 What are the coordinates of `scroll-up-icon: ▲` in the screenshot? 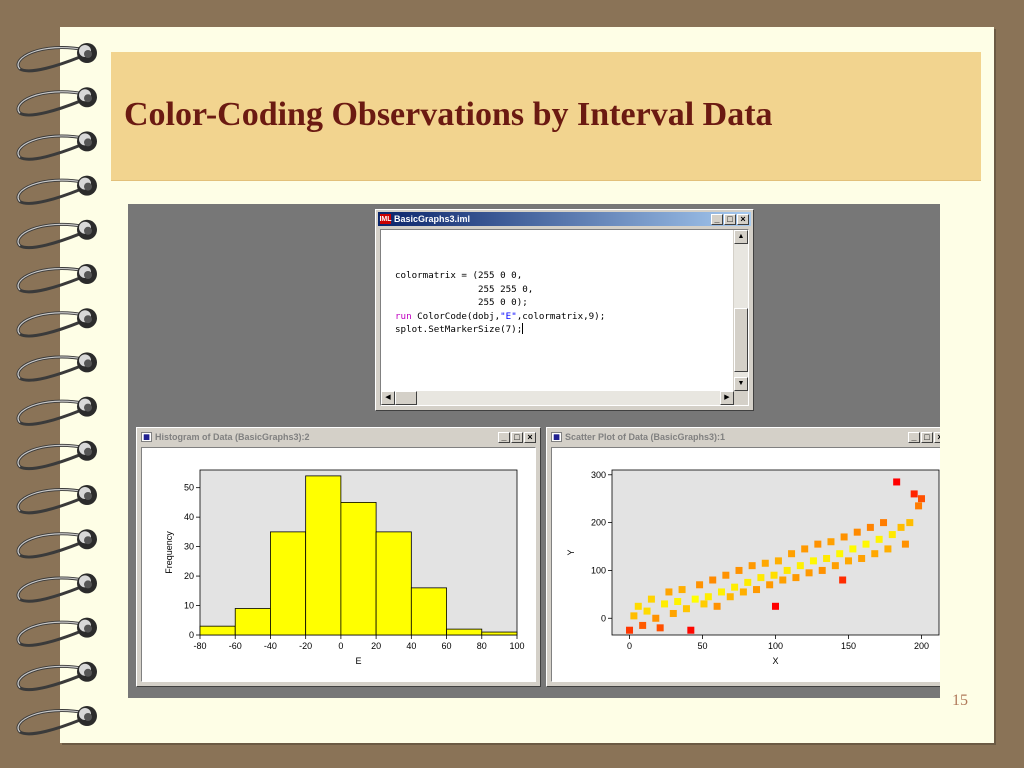 It's located at (741, 237).